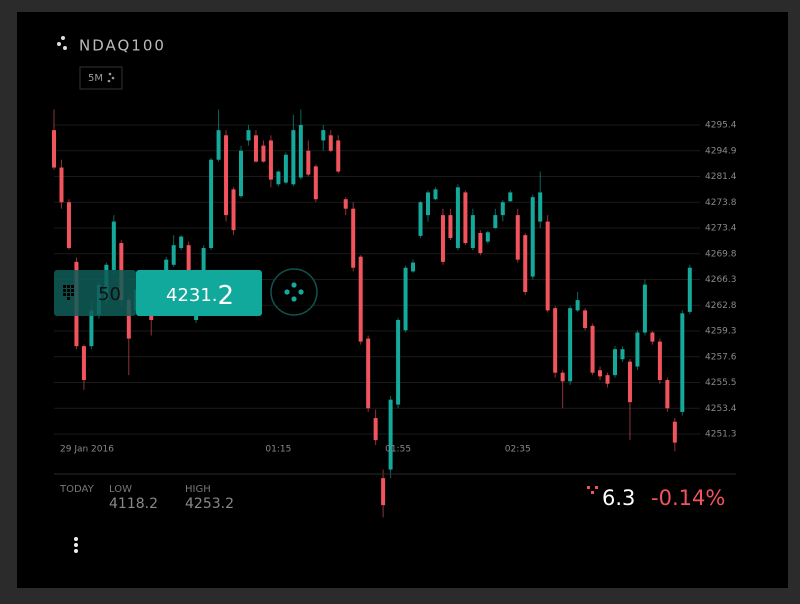 The height and width of the screenshot is (604, 800). I want to click on symbol: NDAQ100, so click(122, 46).